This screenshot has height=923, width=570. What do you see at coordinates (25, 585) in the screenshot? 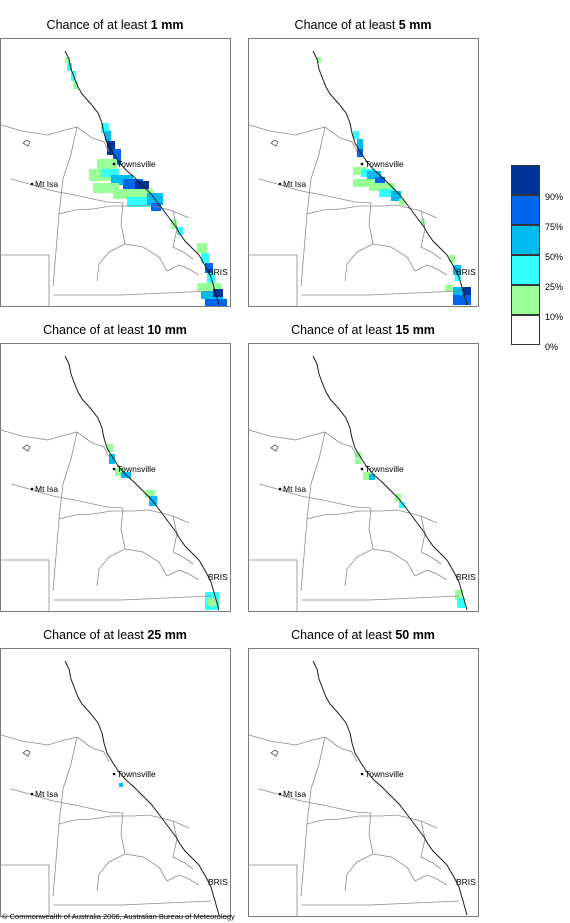
I see `state-boundary` at bounding box center [25, 585].